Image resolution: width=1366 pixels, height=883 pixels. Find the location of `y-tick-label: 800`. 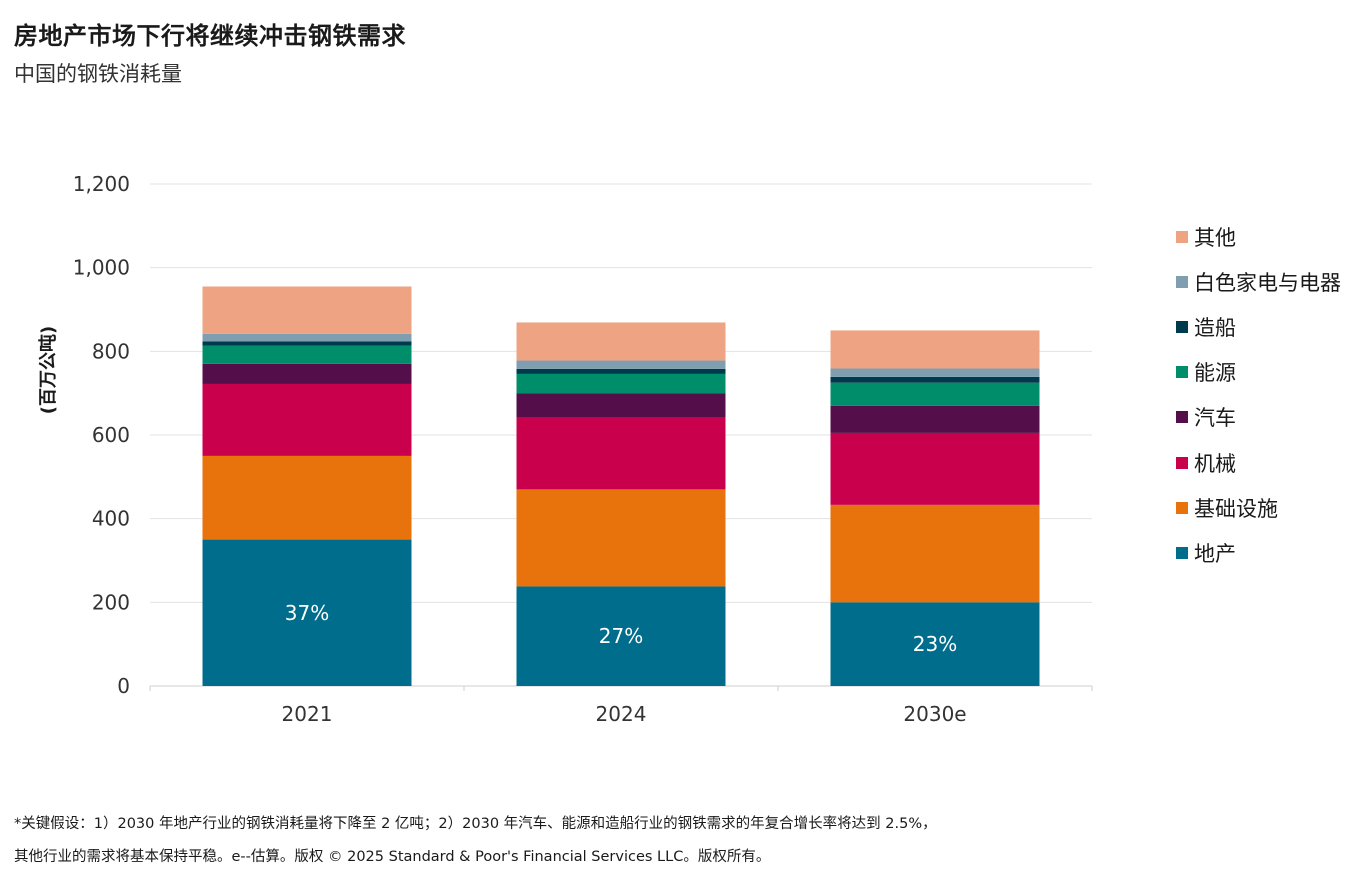

y-tick-label: 800 is located at coordinates (111, 351).